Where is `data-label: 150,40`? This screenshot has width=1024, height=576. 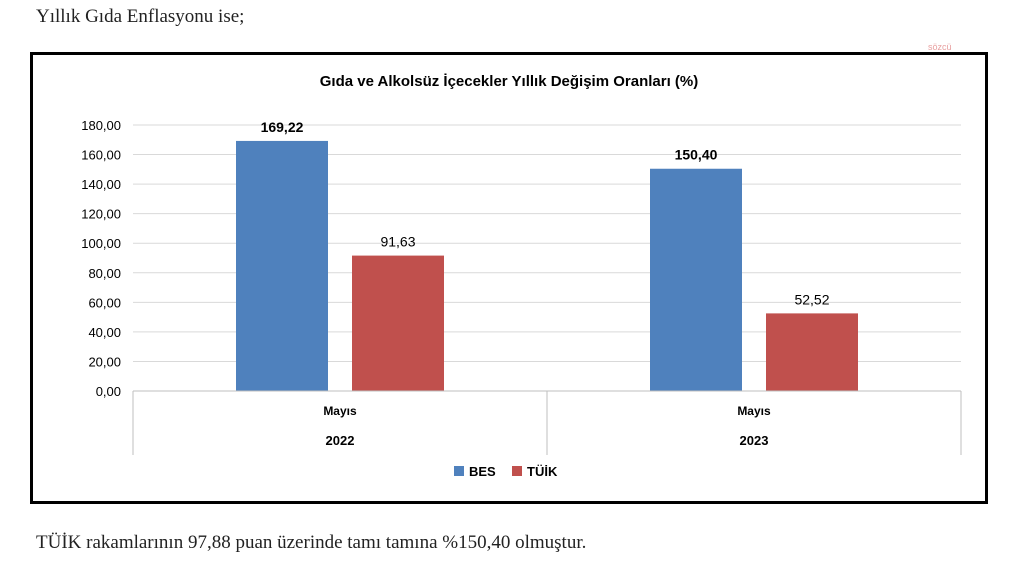 data-label: 150,40 is located at coordinates (696, 155).